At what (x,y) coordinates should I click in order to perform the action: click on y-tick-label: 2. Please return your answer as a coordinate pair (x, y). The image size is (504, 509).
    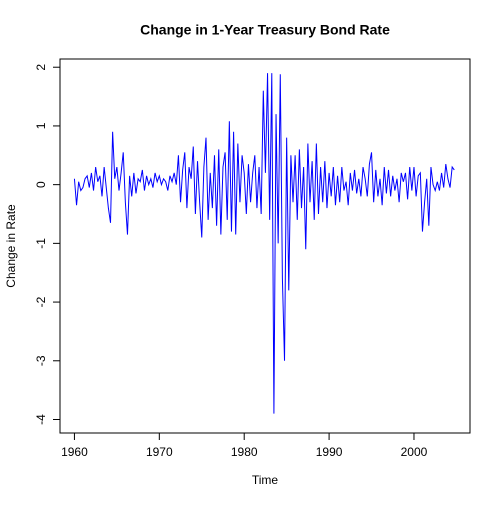
    Looking at the image, I should click on (41, 67).